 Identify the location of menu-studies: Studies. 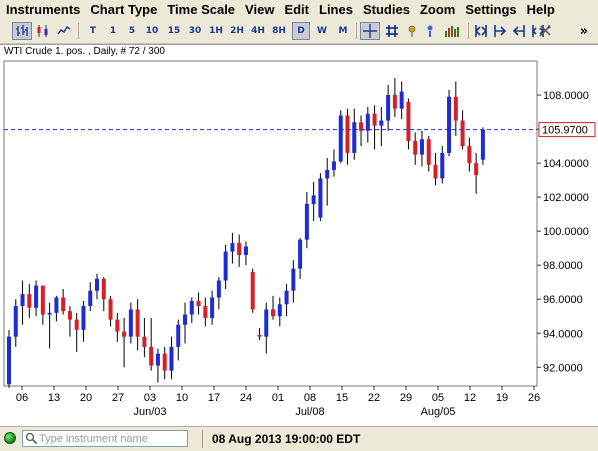
(386, 9).